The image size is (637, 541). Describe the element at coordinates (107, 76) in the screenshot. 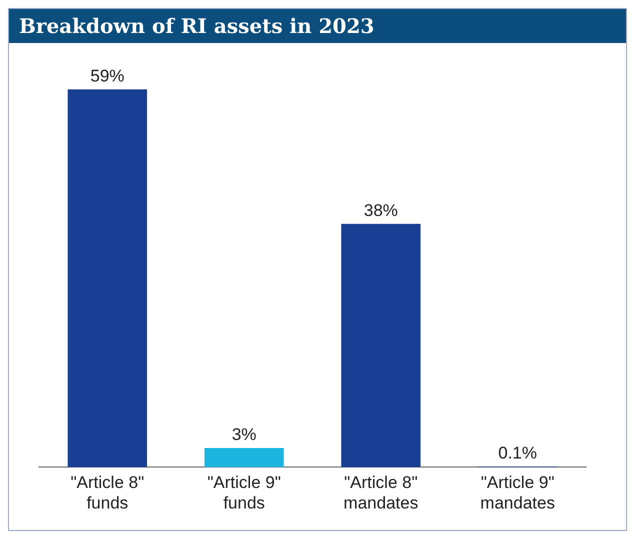

I see `data-label: 59%` at that location.